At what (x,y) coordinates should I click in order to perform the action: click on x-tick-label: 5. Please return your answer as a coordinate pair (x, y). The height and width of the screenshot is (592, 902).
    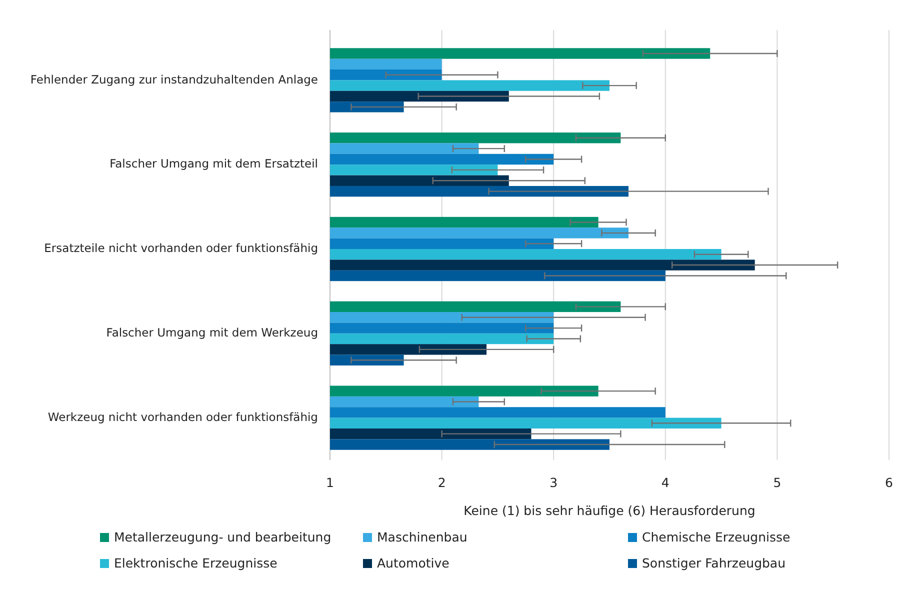
    Looking at the image, I should click on (777, 482).